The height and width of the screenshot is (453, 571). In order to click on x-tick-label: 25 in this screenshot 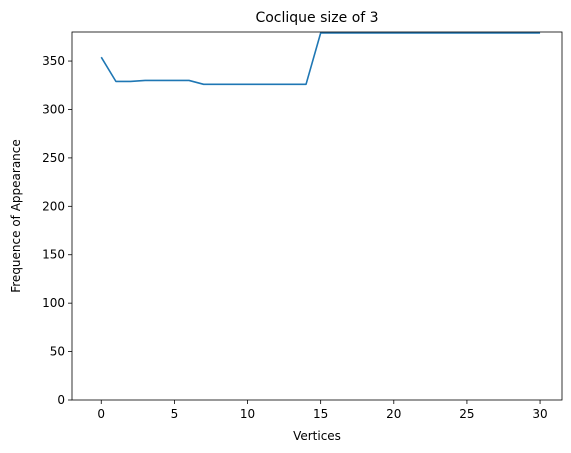, I will do `click(466, 414)`.